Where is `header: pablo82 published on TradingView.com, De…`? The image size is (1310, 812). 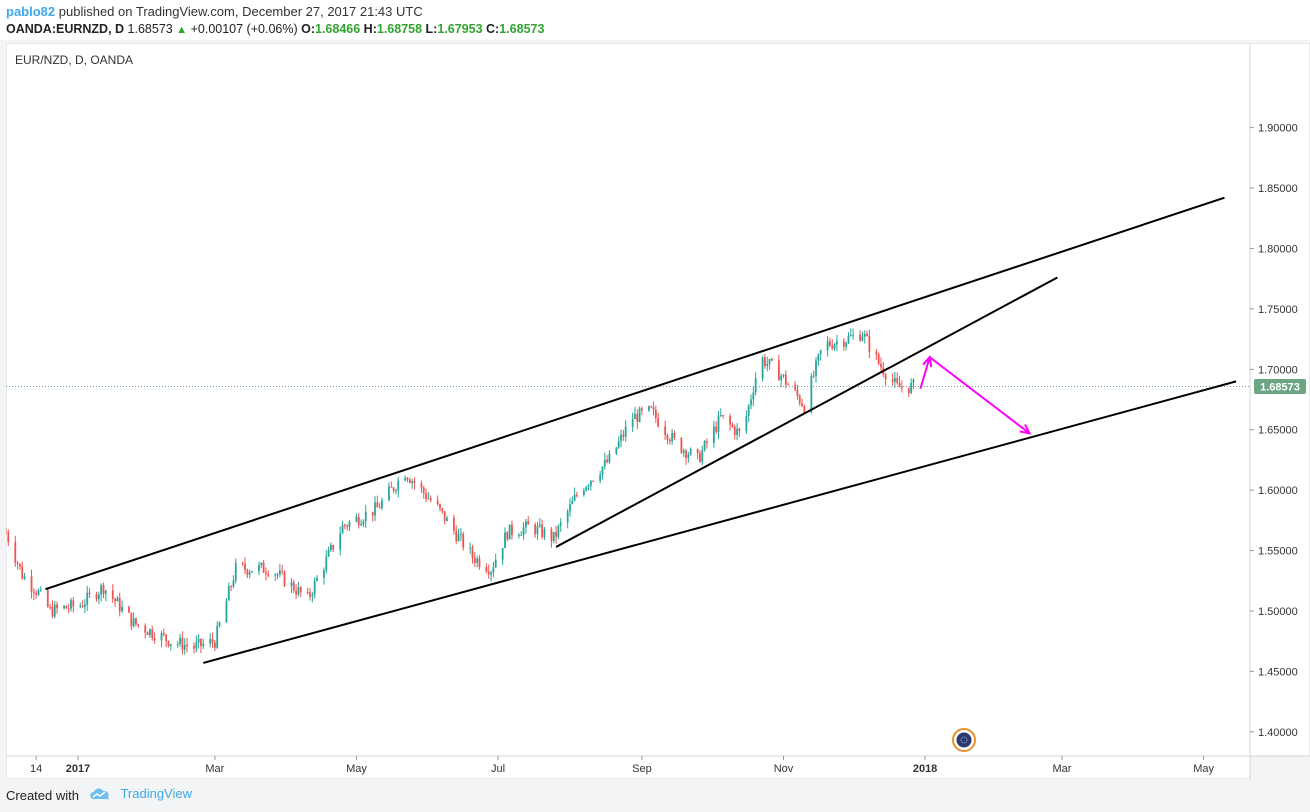
header: pablo82 published on TradingView.com, De… is located at coordinates (655, 20).